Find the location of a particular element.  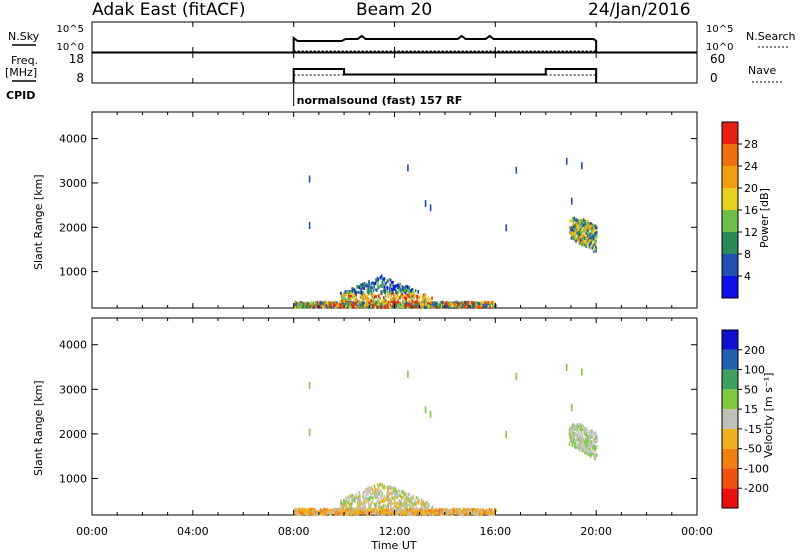

velocity-colorbar-label: Velocity [m s⁻¹] is located at coordinates (768, 415).